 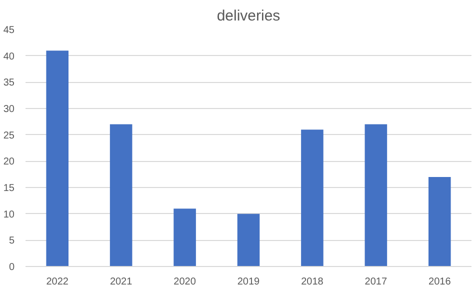 I want to click on x-tick-label: 2022, so click(x=57, y=281).